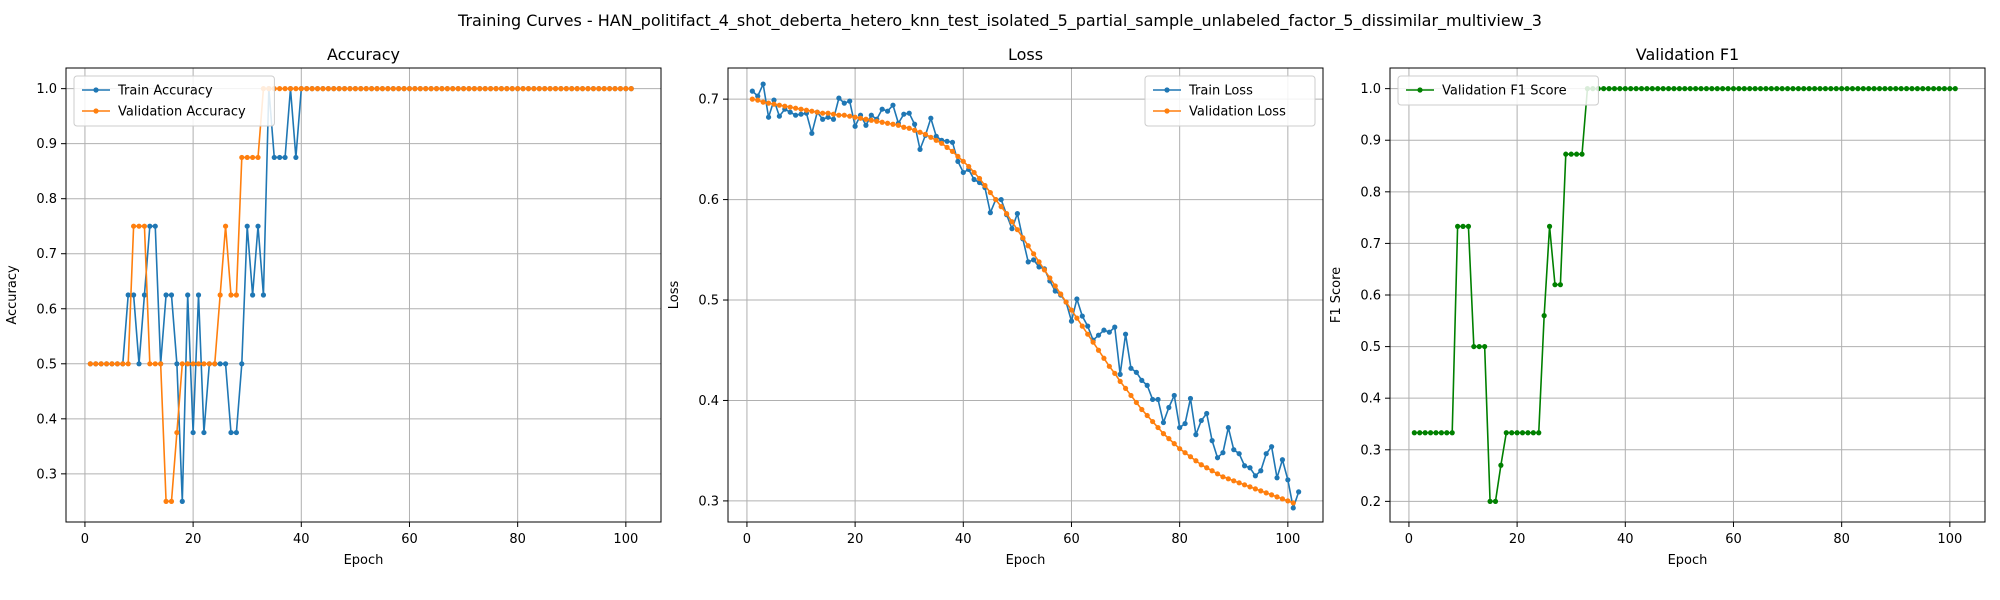 Image resolution: width=2000 pixels, height=600 pixels. I want to click on y-tick-label: 0.4, so click(708, 401).